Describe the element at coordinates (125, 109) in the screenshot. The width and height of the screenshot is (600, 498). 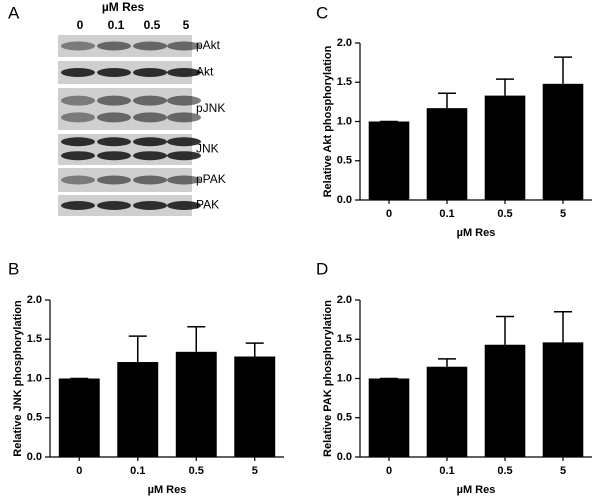
I see `blot-strip` at that location.